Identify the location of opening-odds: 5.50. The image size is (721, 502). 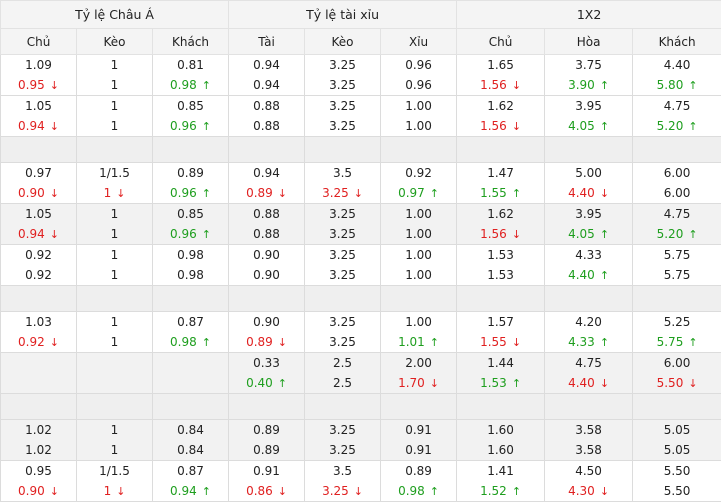
(677, 471).